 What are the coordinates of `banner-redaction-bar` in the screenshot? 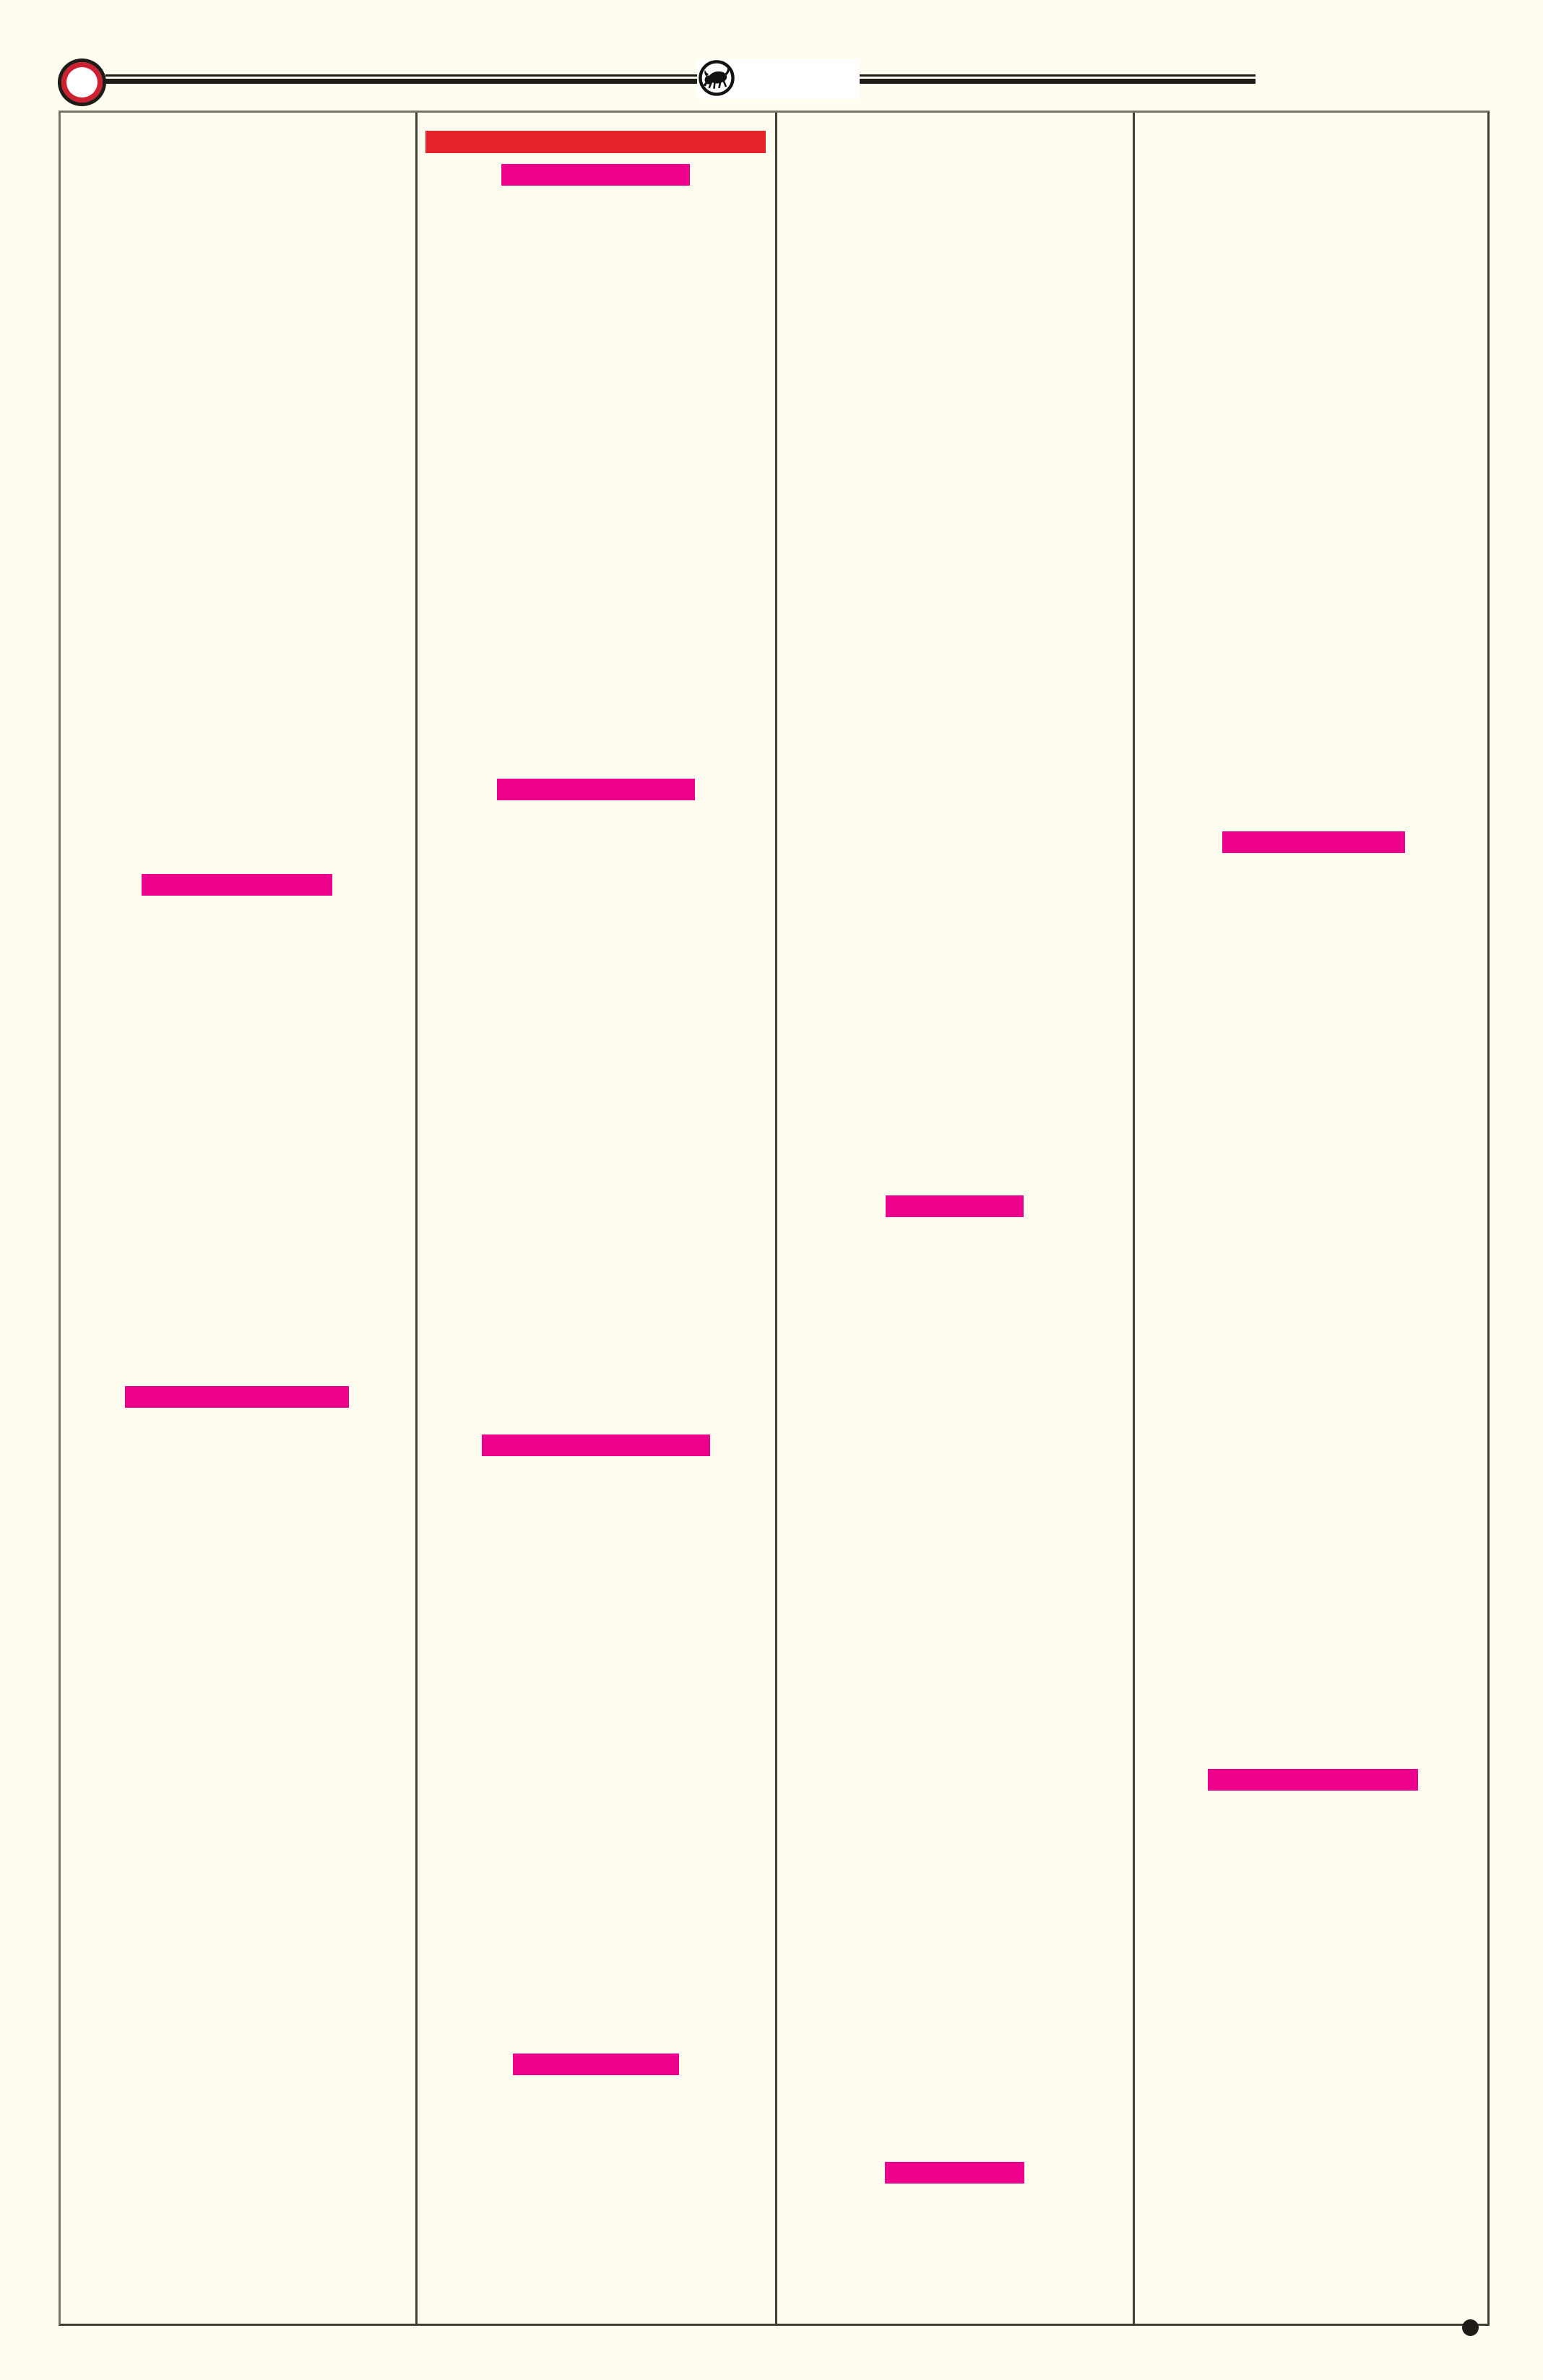 It's located at (595, 142).